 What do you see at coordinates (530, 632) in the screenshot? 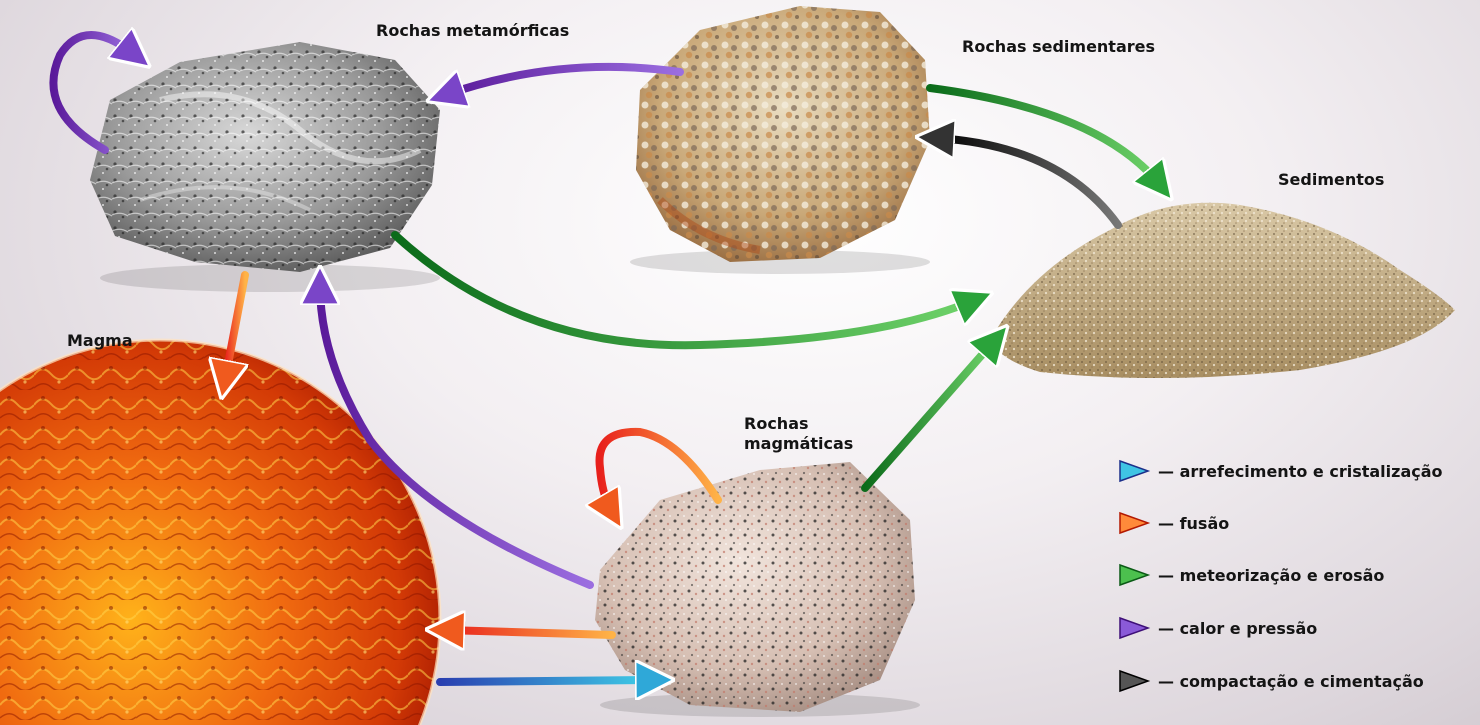
I see `arrow-igneous-to-magma` at bounding box center [530, 632].